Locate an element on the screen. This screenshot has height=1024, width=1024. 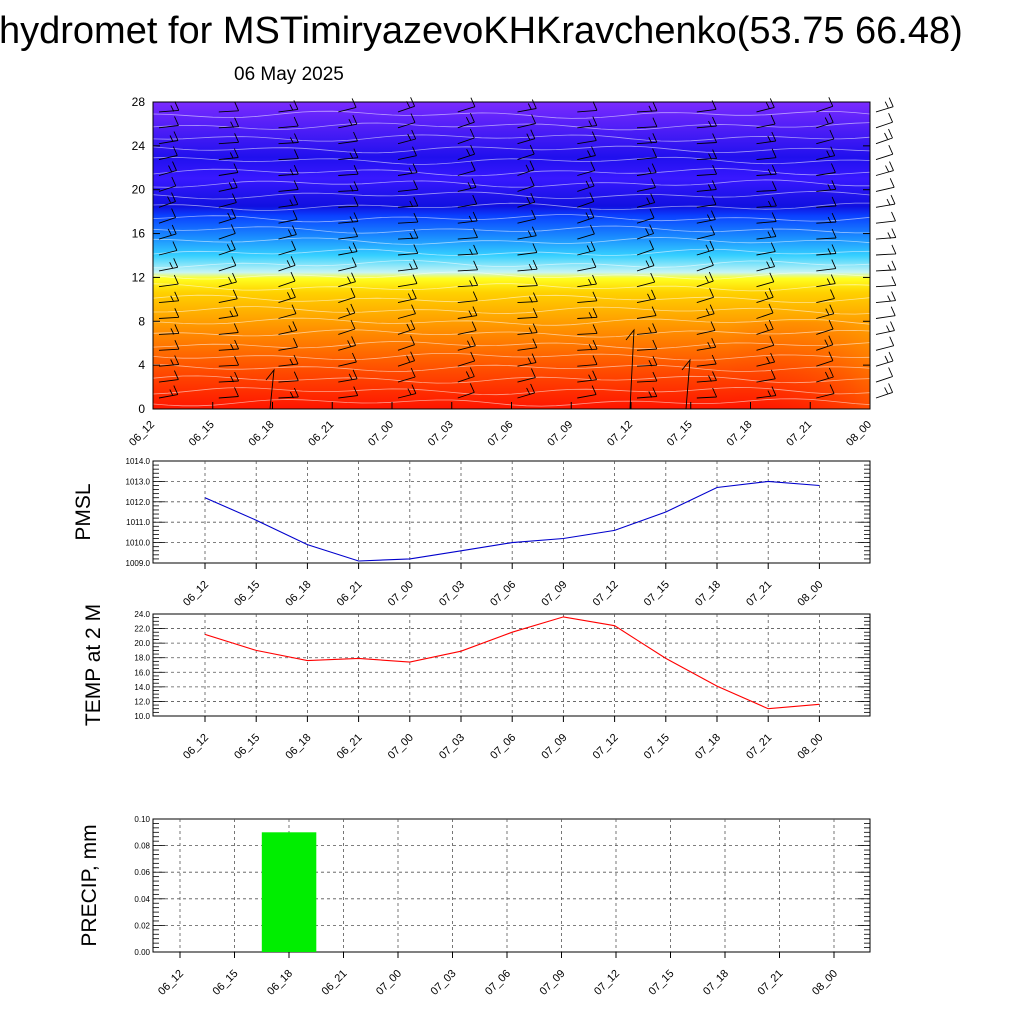
x-tick-label: 06_12 is located at coordinates (171, 983).